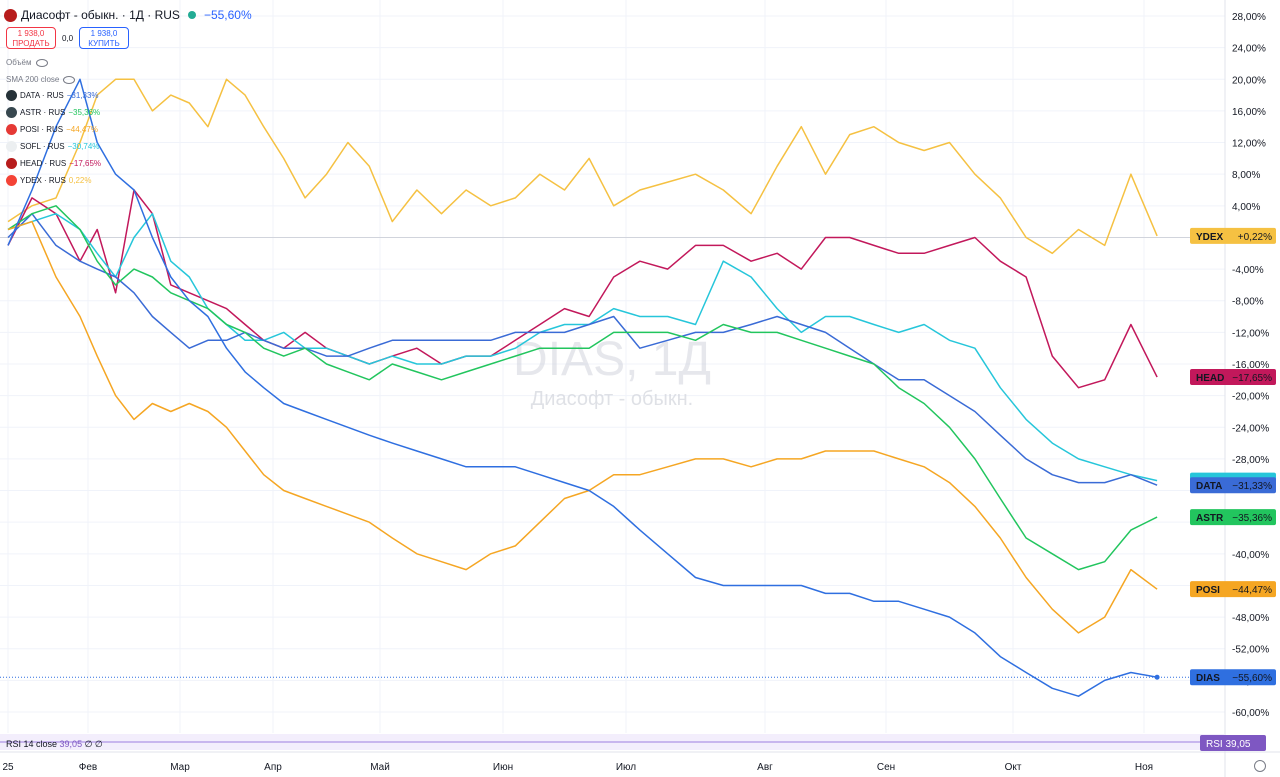 This screenshot has width=1280, height=777. Describe the element at coordinates (68, 38) in the screenshot. I see `spread-value: 0,0` at that location.